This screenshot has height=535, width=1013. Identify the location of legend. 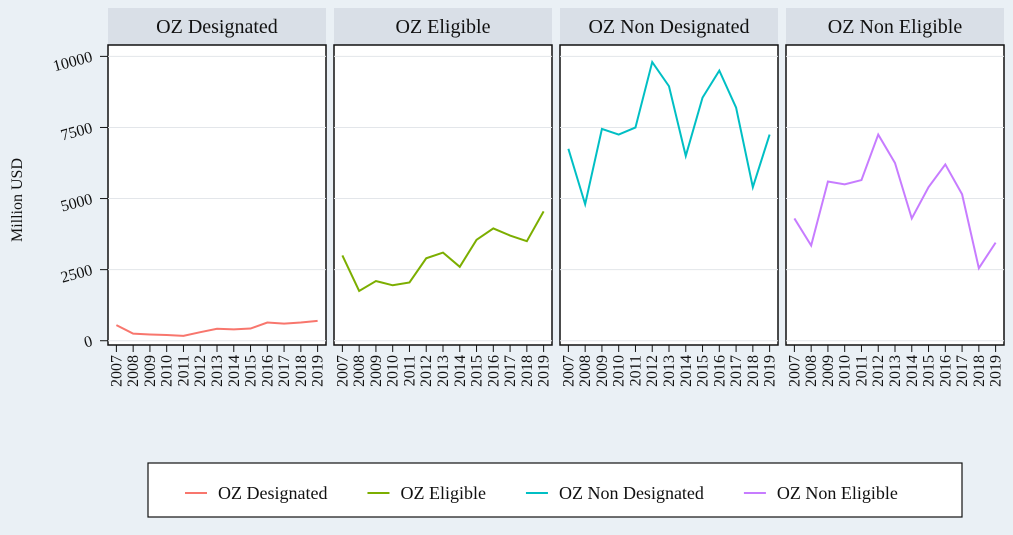
(555, 490).